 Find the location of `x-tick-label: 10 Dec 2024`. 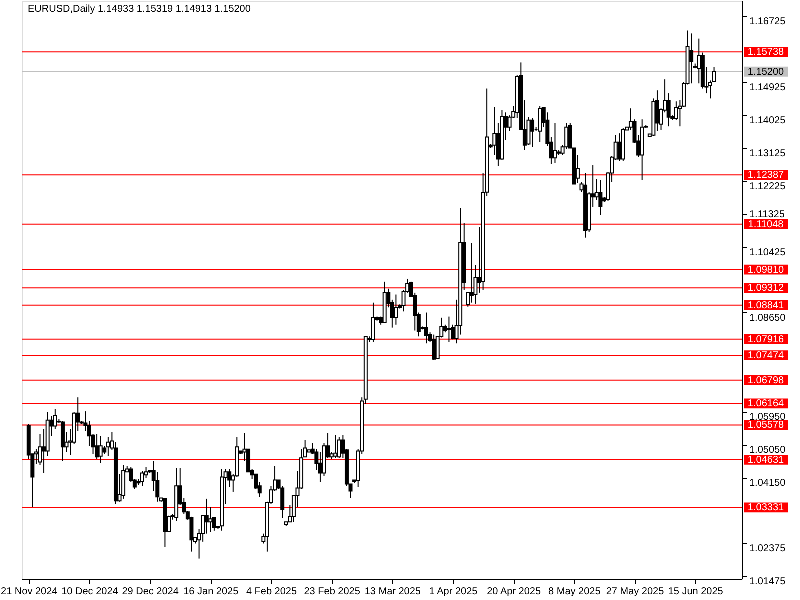

x-tick-label: 10 Dec 2024 is located at coordinates (90, 592).